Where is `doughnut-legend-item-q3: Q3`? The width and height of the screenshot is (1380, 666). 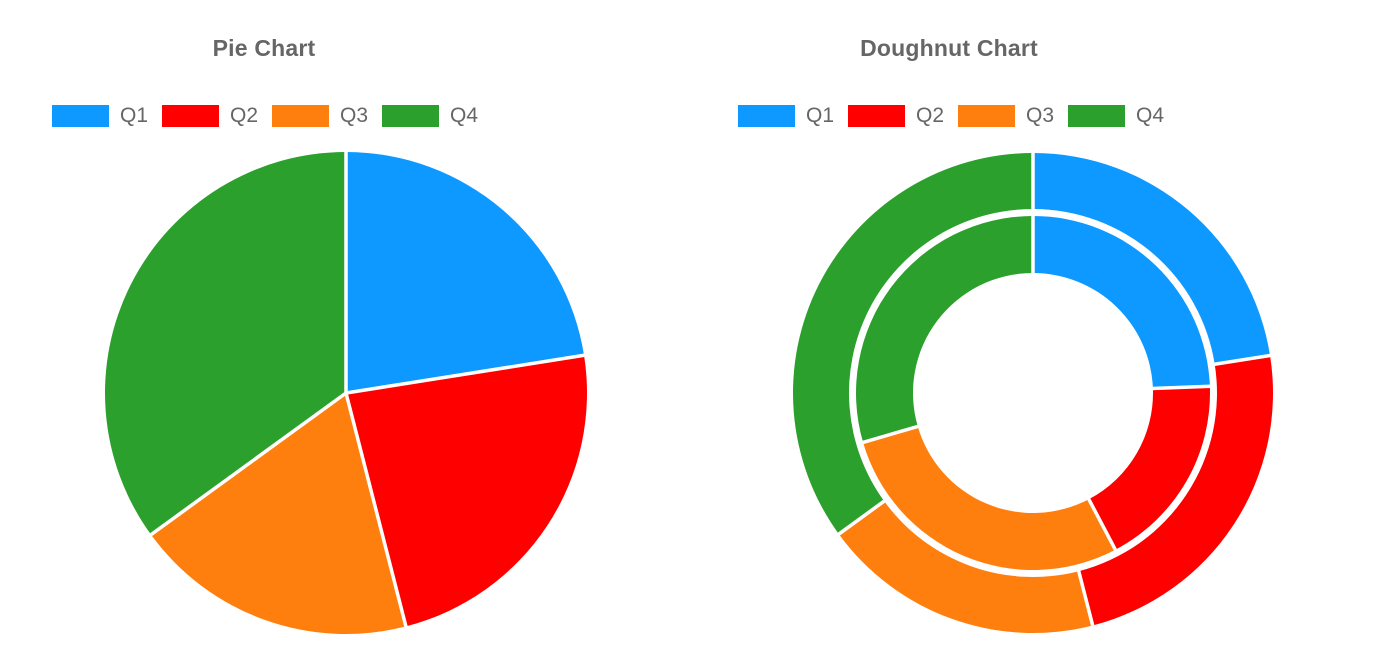 doughnut-legend-item-q3: Q3 is located at coordinates (1006, 116).